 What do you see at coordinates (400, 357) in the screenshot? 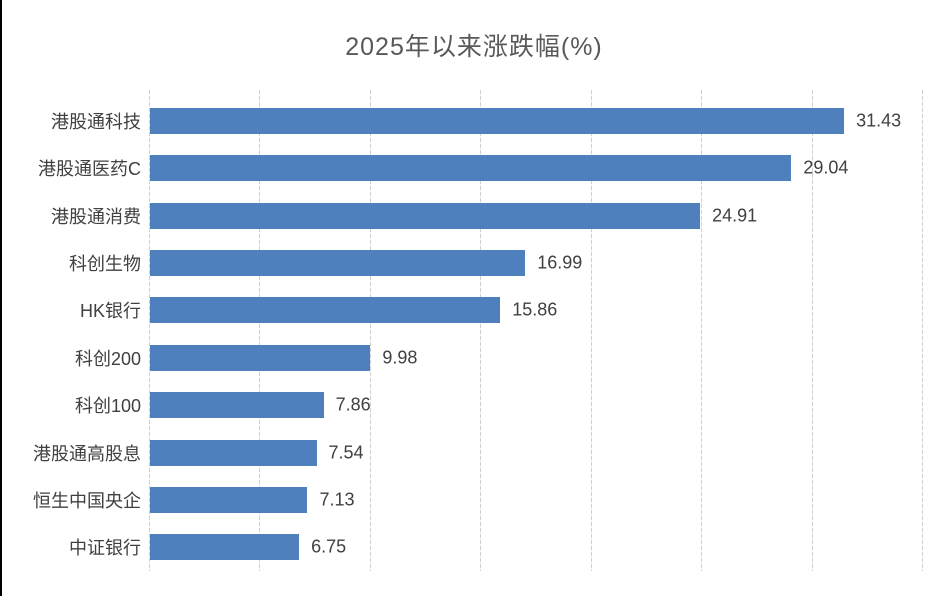
I see `value-label: 9.98` at bounding box center [400, 357].